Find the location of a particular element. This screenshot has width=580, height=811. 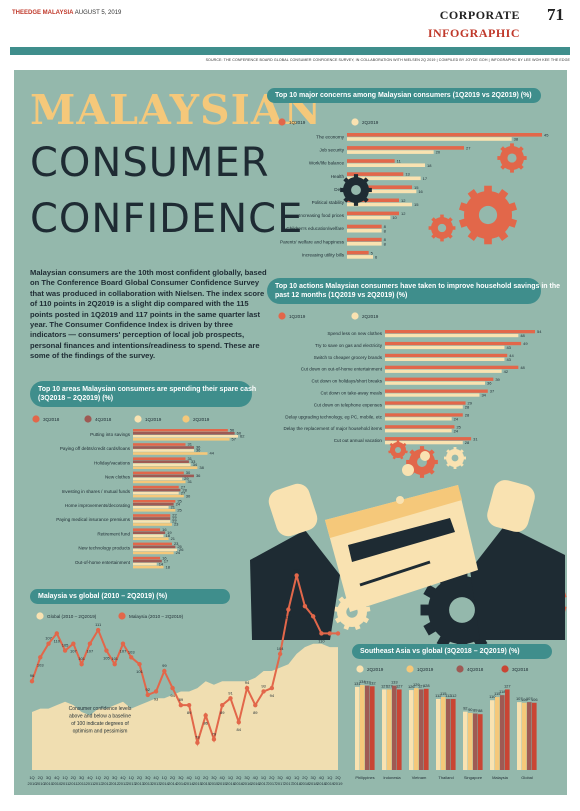

spare-cash-bar-4q2018 is located at coordinates (154, 547).